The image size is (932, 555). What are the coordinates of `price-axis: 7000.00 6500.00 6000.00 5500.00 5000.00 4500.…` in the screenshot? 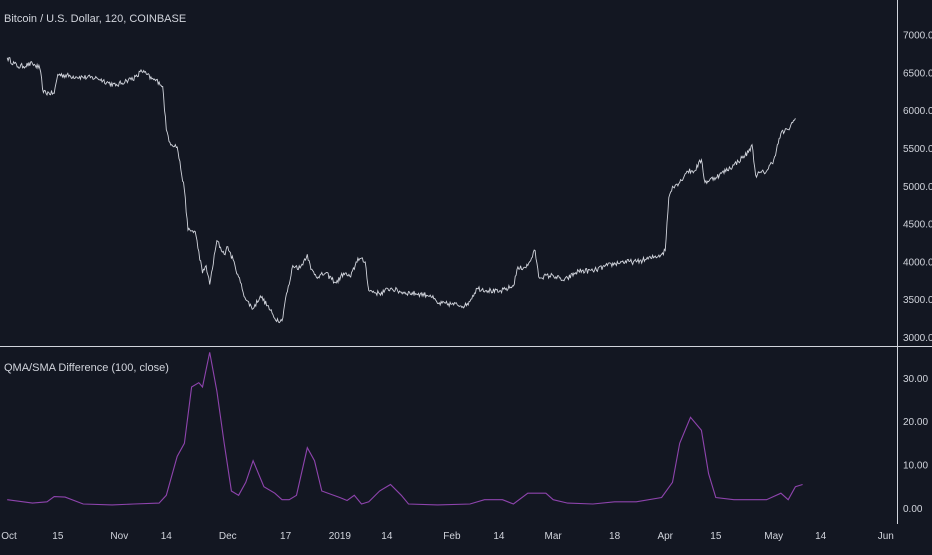 It's located at (917, 187).